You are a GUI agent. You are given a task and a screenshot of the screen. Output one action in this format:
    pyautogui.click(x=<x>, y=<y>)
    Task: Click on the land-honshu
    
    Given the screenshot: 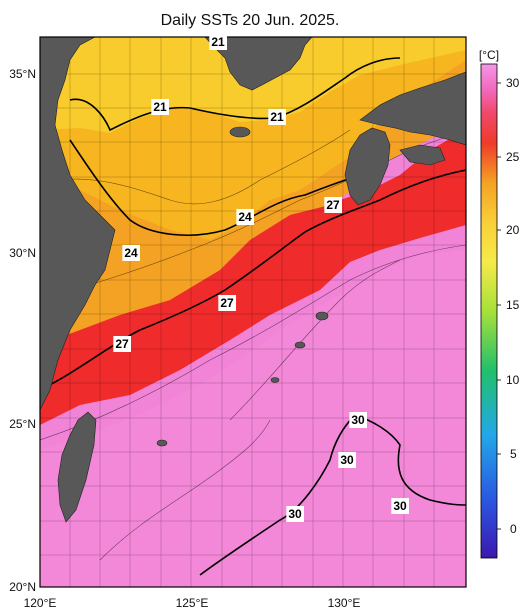 What is the action you would take?
    pyautogui.click(x=412, y=108)
    